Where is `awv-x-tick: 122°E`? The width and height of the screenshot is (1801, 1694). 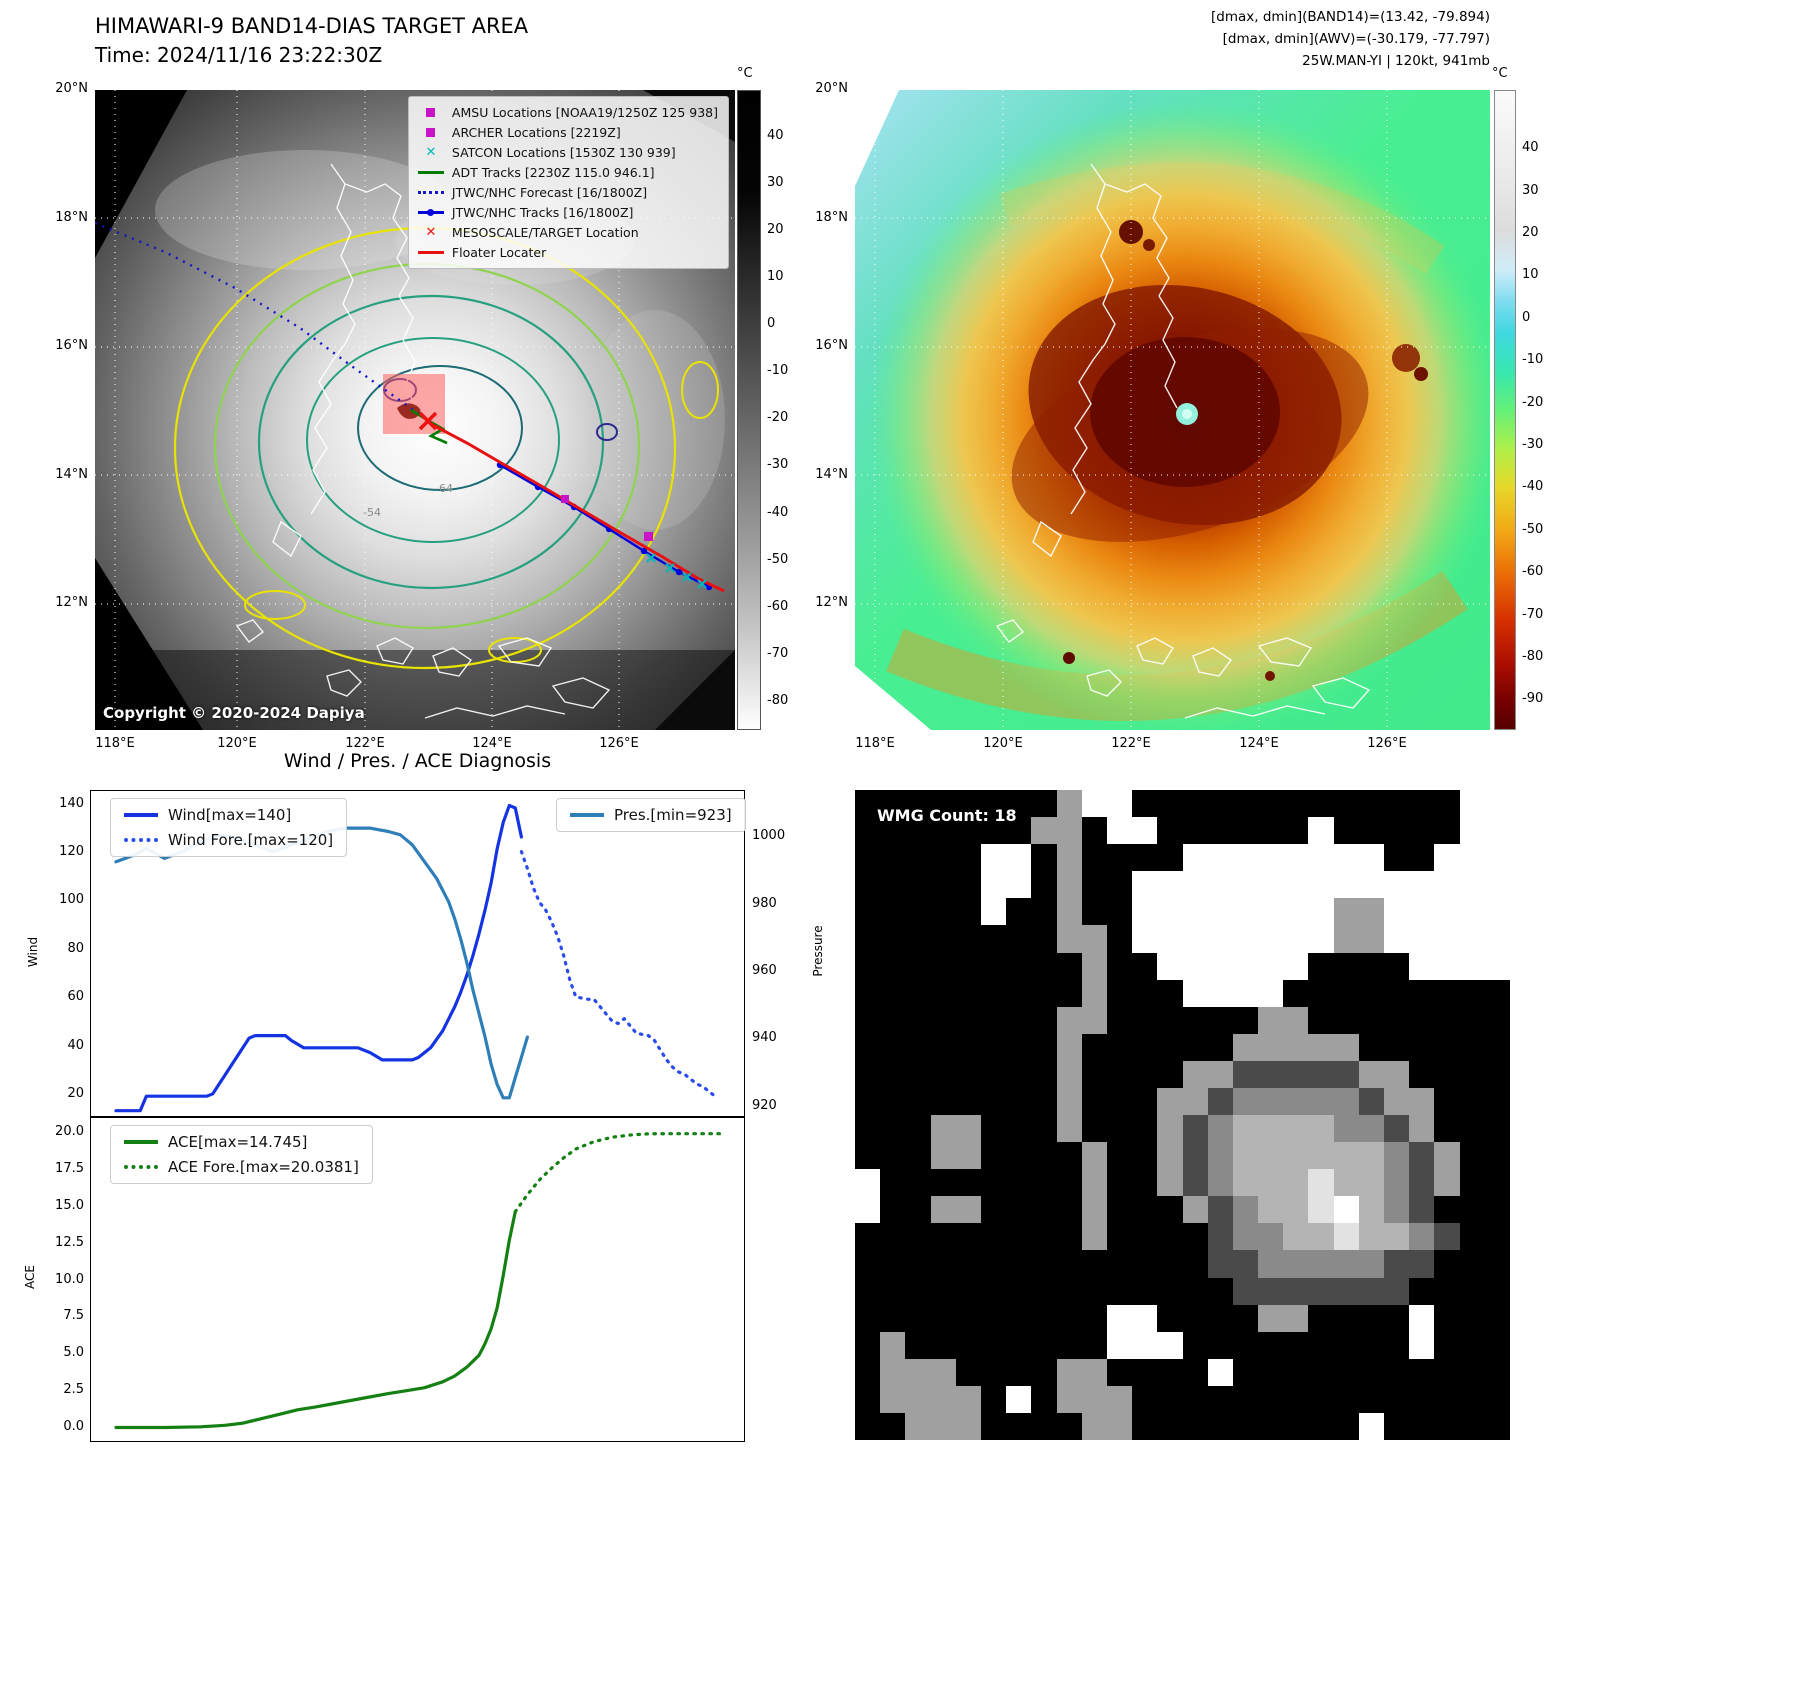 awv-x-tick: 122°E is located at coordinates (1131, 743).